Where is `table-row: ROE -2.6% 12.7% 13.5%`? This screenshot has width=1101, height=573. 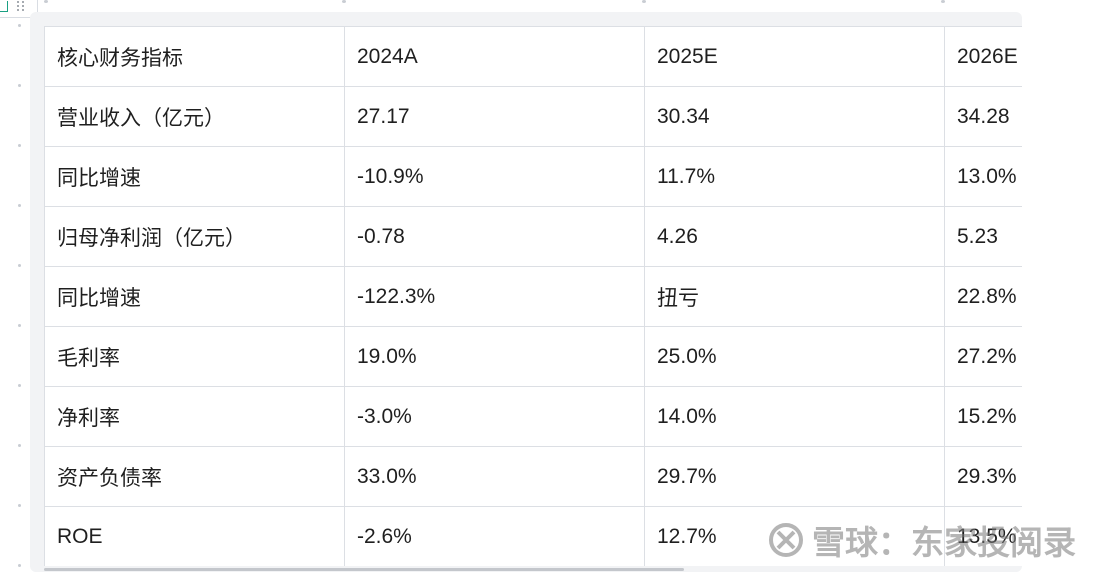
table-row: ROE -2.6% 12.7% 13.5% is located at coordinates (533, 536).